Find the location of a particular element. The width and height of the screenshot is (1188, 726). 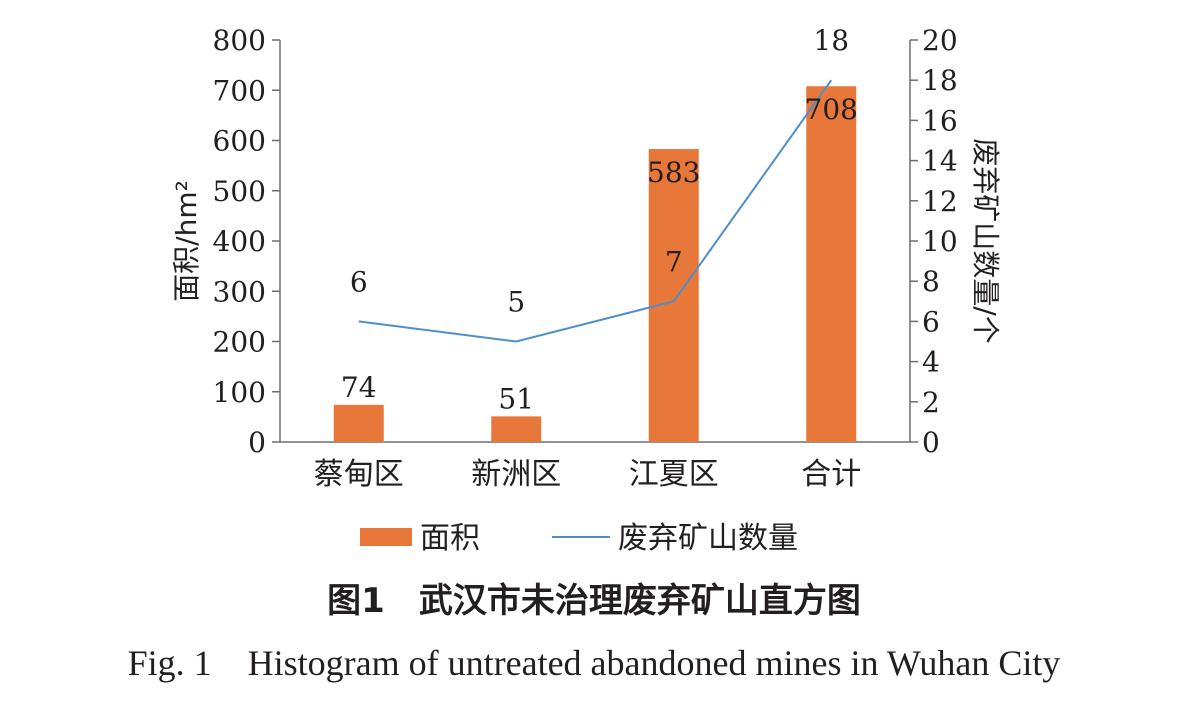

left-axis-tick-label: 200 is located at coordinates (239, 342).